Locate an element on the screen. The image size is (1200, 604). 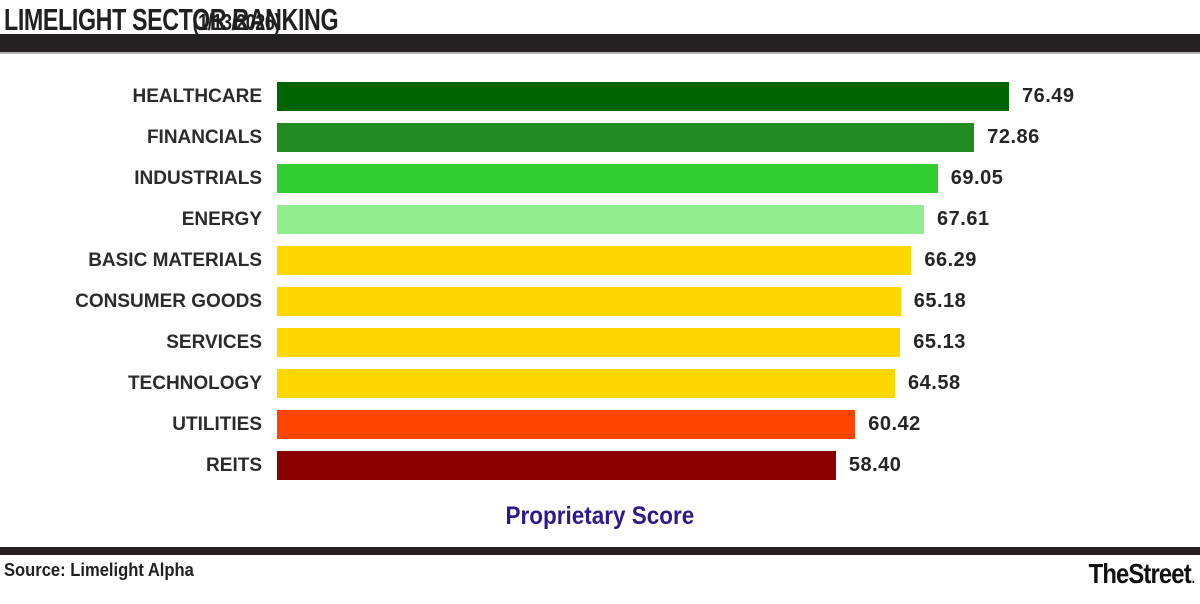
bar-track: 76.49 is located at coordinates (738, 96).